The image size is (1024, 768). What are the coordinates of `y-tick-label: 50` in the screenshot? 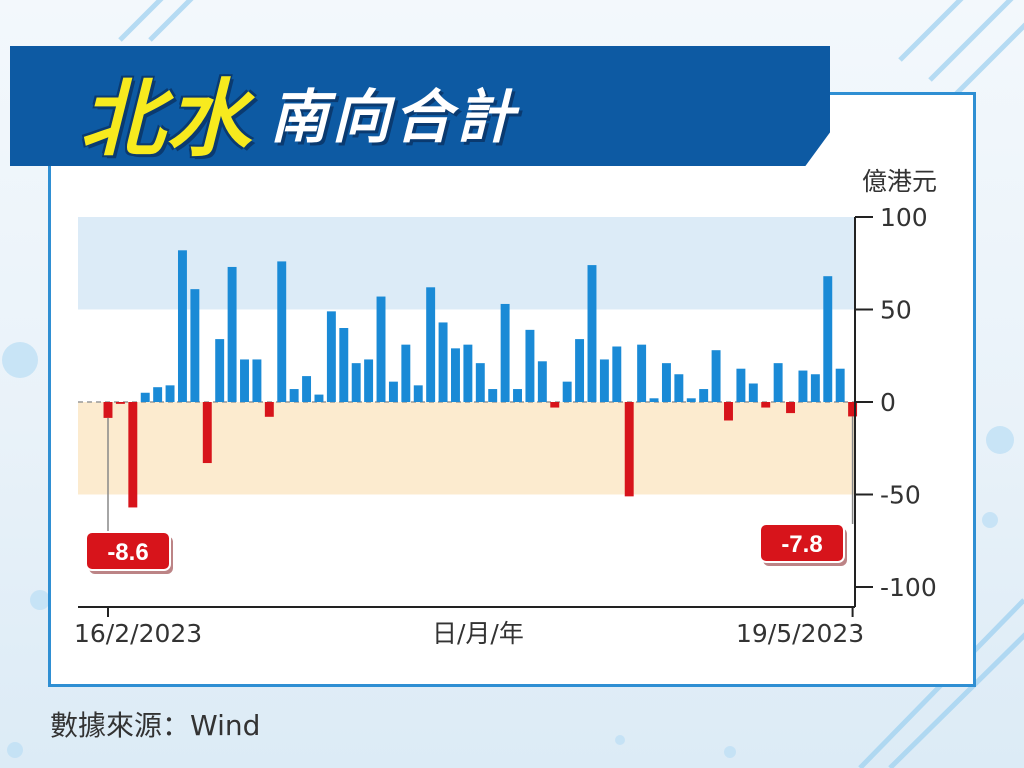 It's located at (896, 310).